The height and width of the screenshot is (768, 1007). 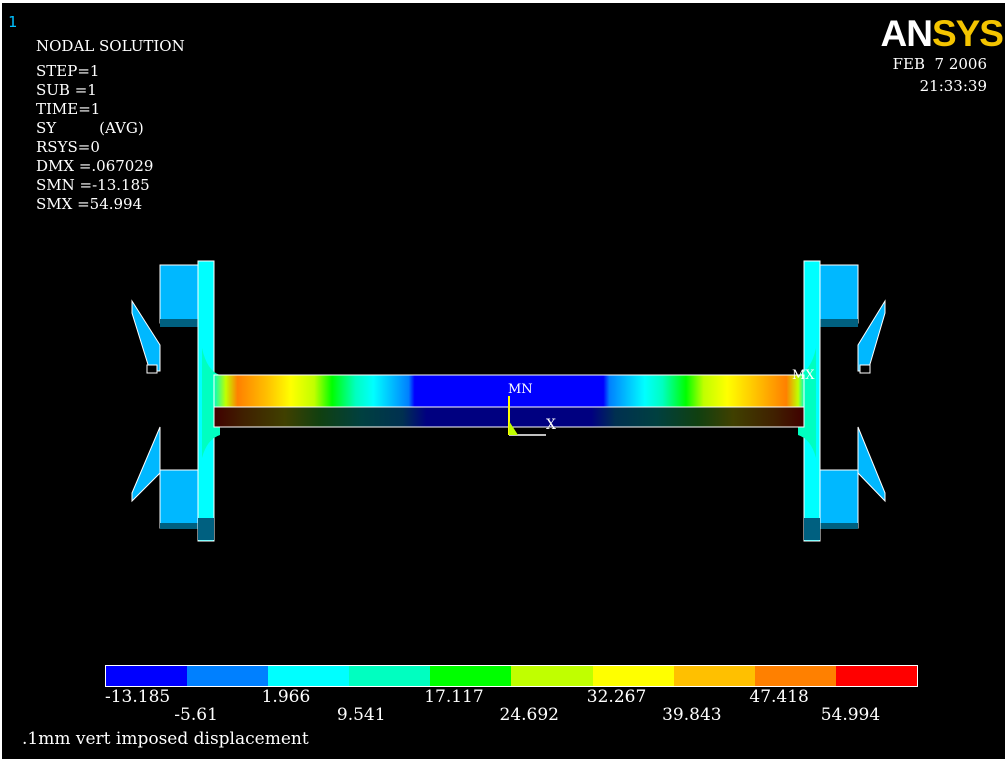 I want to click on max-marker: MX, so click(x=803, y=375).